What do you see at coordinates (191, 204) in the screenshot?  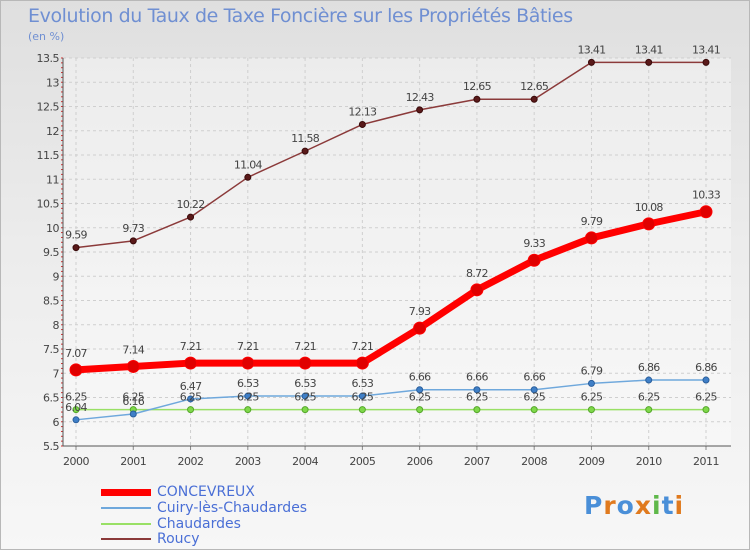 I see `data-label-roucy: 10.22` at bounding box center [191, 204].